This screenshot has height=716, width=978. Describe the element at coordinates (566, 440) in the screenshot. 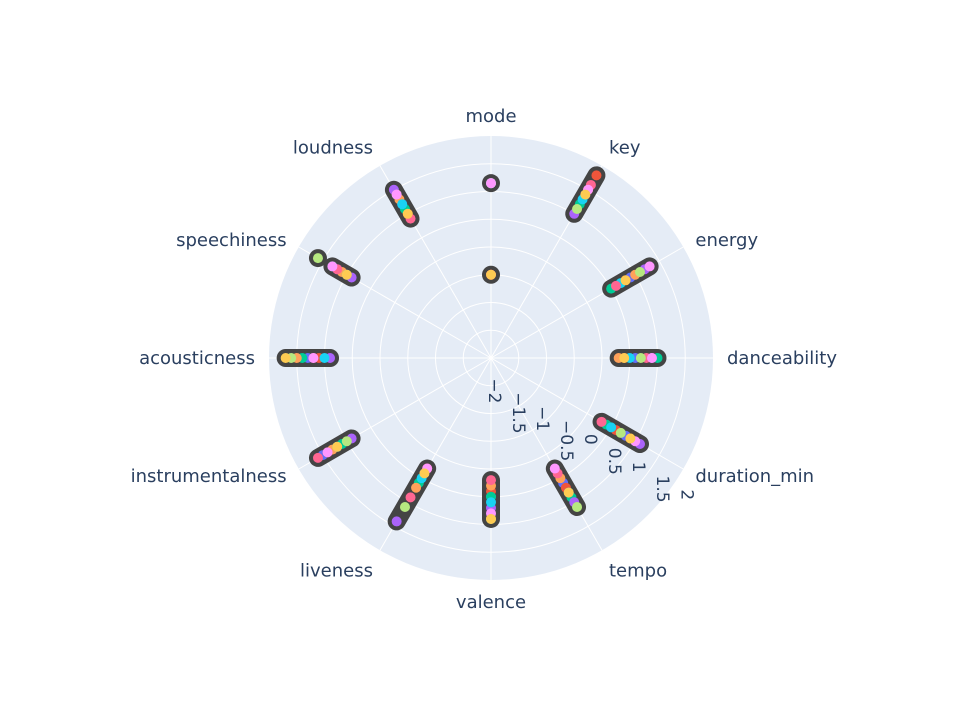

I see `radial-tick-label: −0.5` at that location.